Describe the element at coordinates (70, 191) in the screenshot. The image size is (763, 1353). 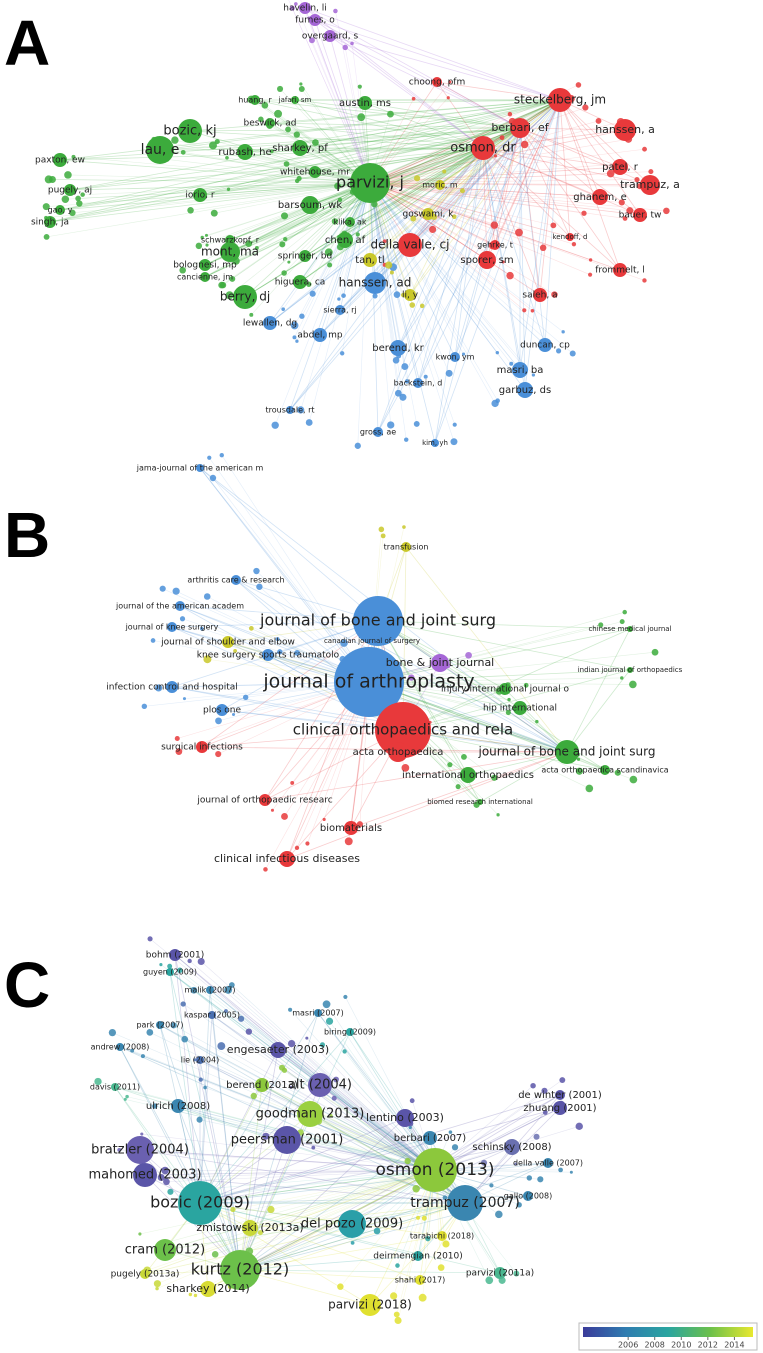
I see `node-label: pugely, aj` at that location.